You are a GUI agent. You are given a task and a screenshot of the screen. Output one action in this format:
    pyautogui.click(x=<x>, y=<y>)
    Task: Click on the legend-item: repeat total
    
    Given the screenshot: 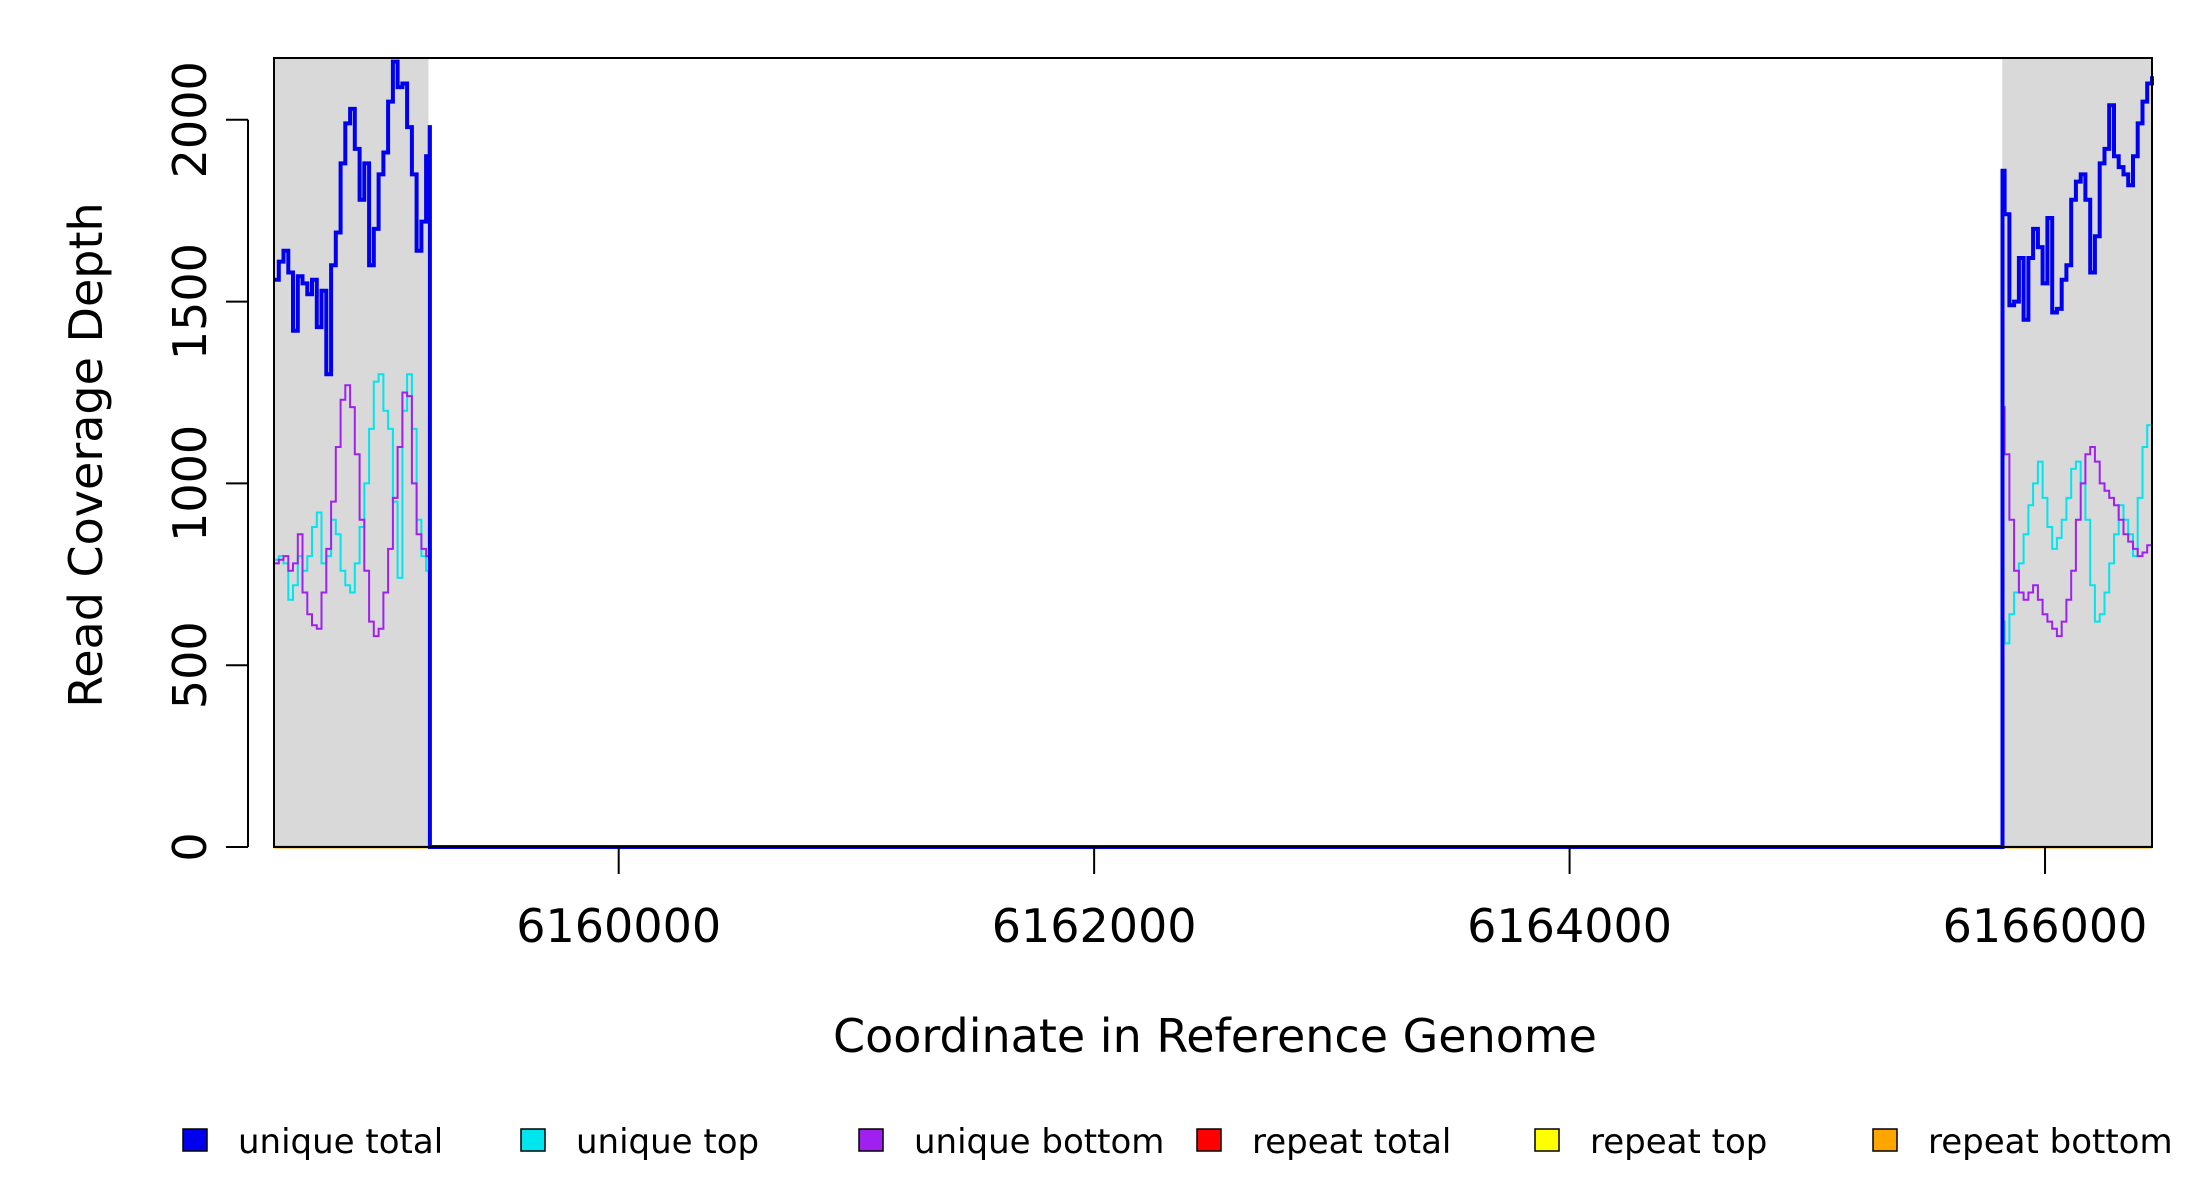 What is the action you would take?
    pyautogui.click(x=1323, y=1142)
    